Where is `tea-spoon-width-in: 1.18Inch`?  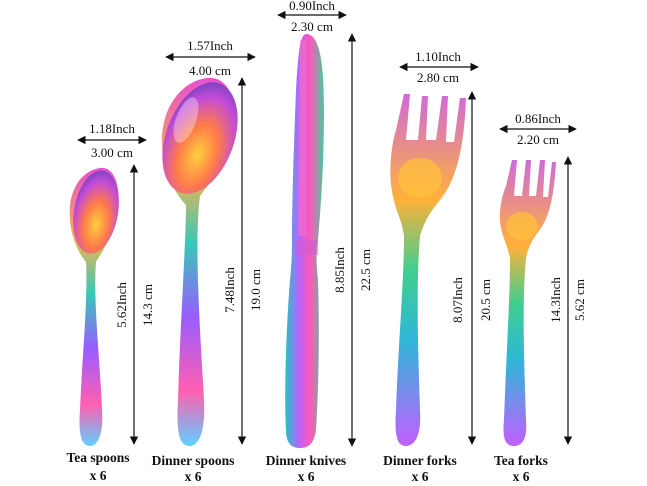
tea-spoon-width-in: 1.18Inch is located at coordinates (112, 128).